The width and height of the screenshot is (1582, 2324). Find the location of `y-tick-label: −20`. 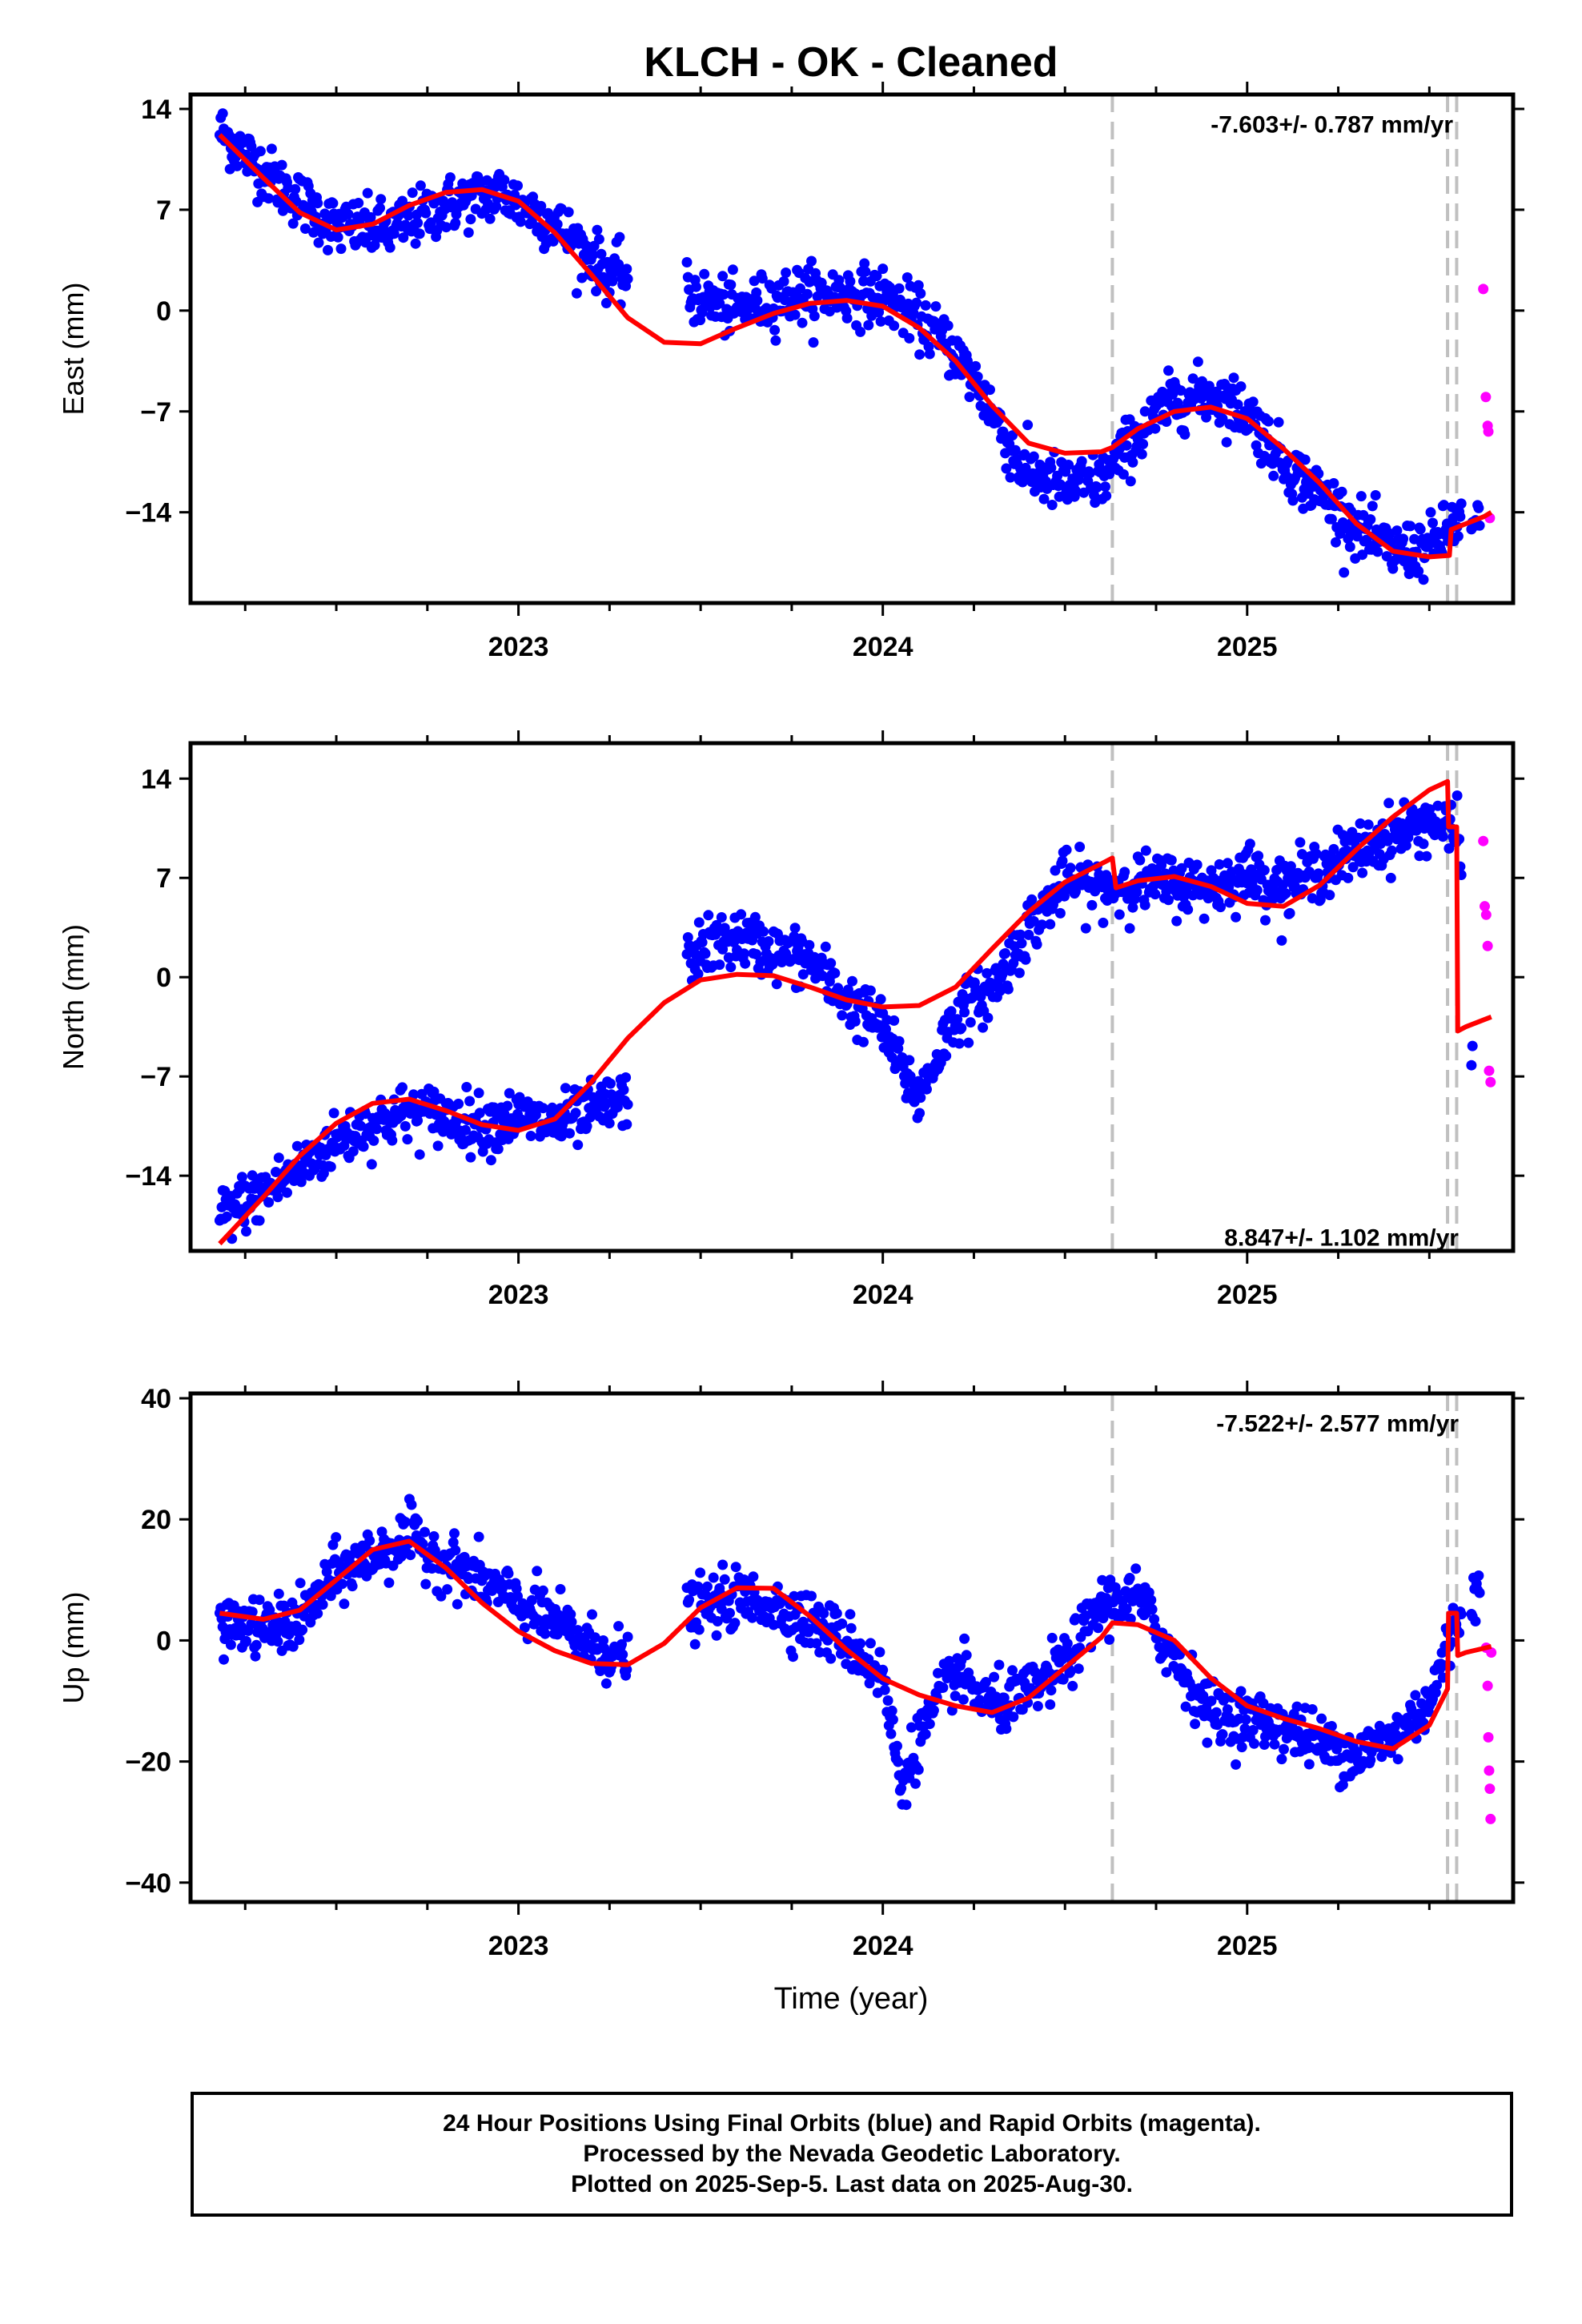

y-tick-label: −20 is located at coordinates (148, 1763).